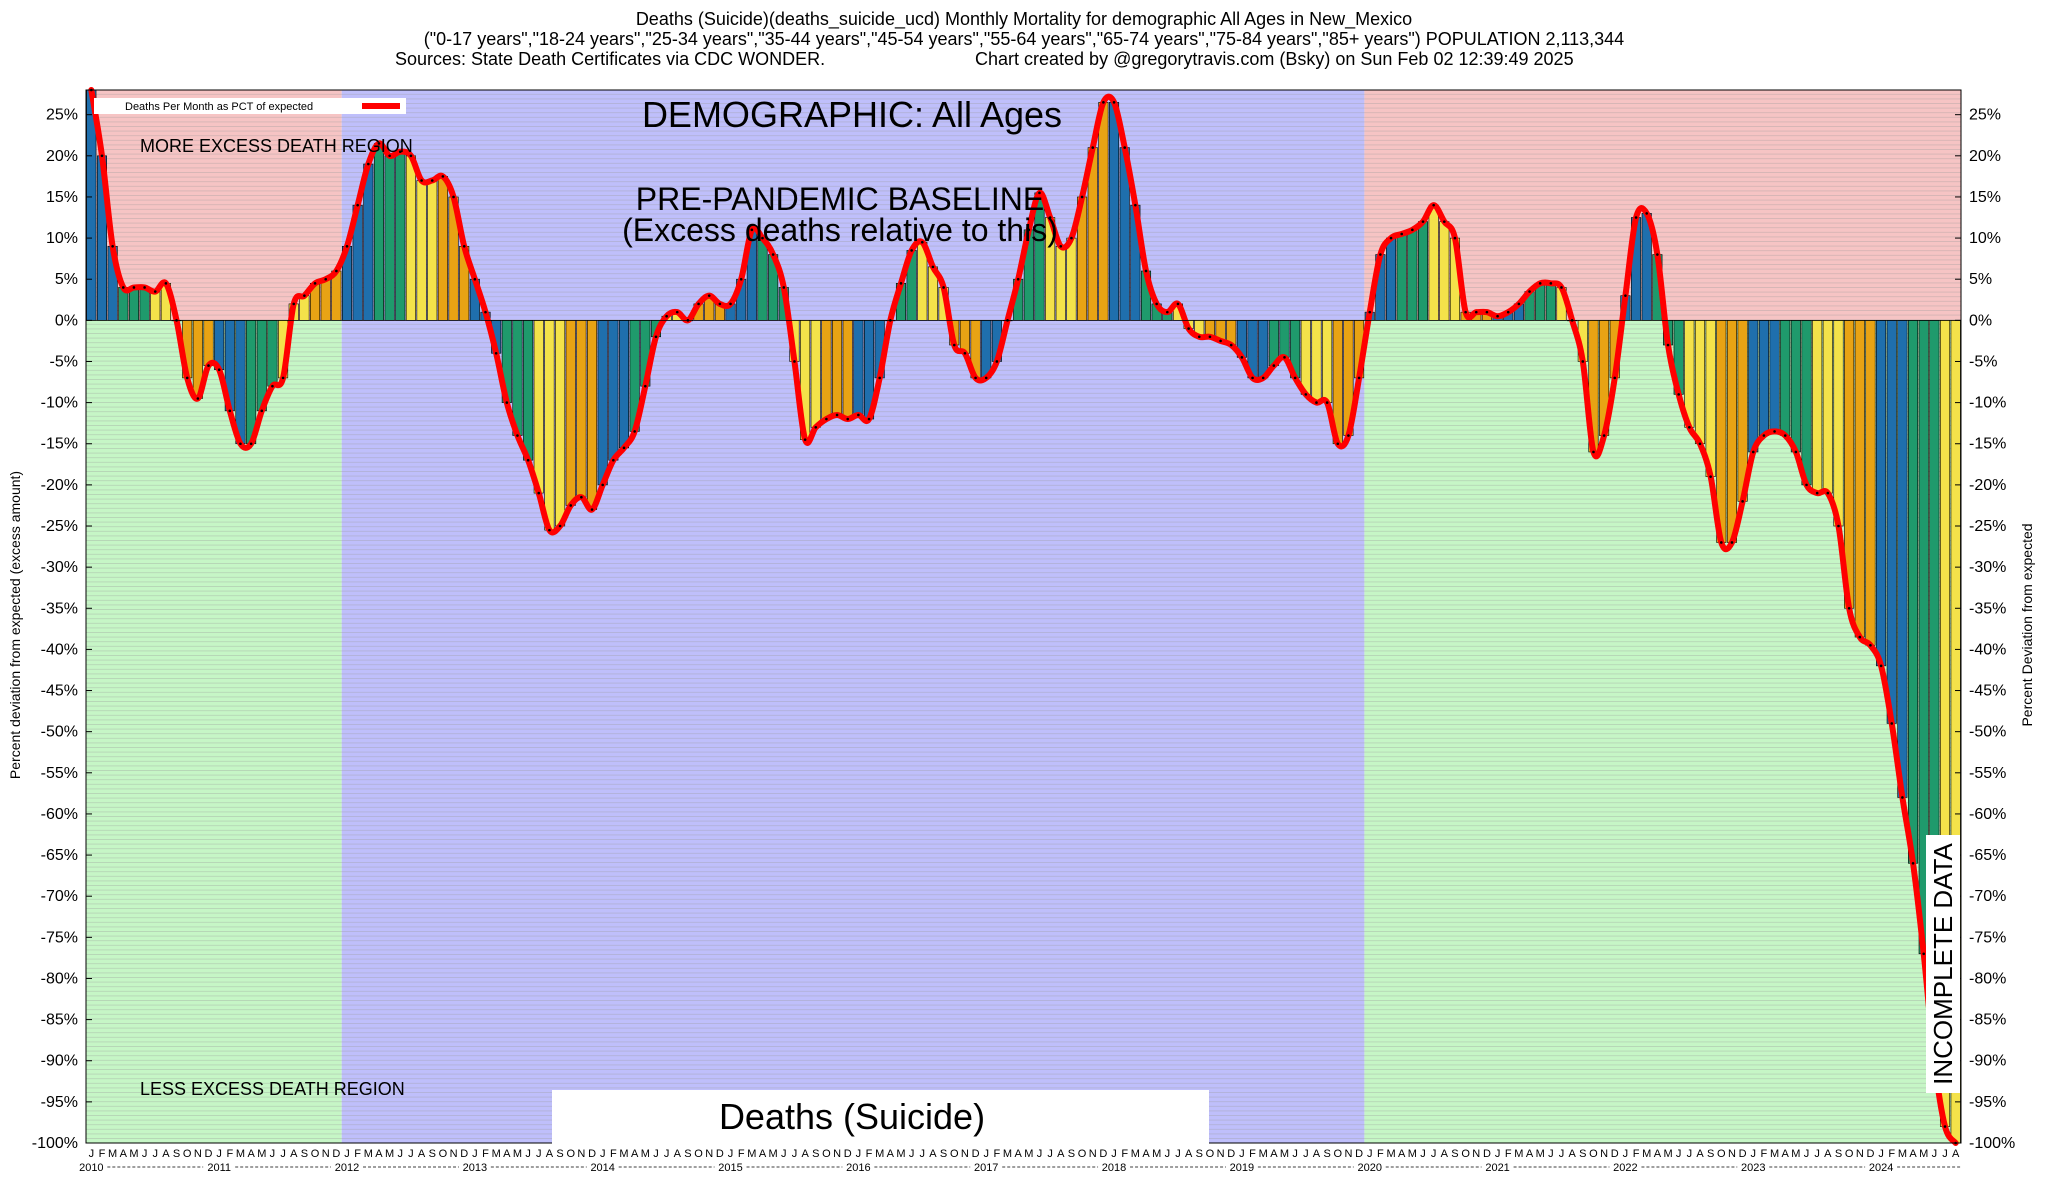  Describe the element at coordinates (59, 691) in the screenshot. I see `y-tick-label-left: -45%` at that location.